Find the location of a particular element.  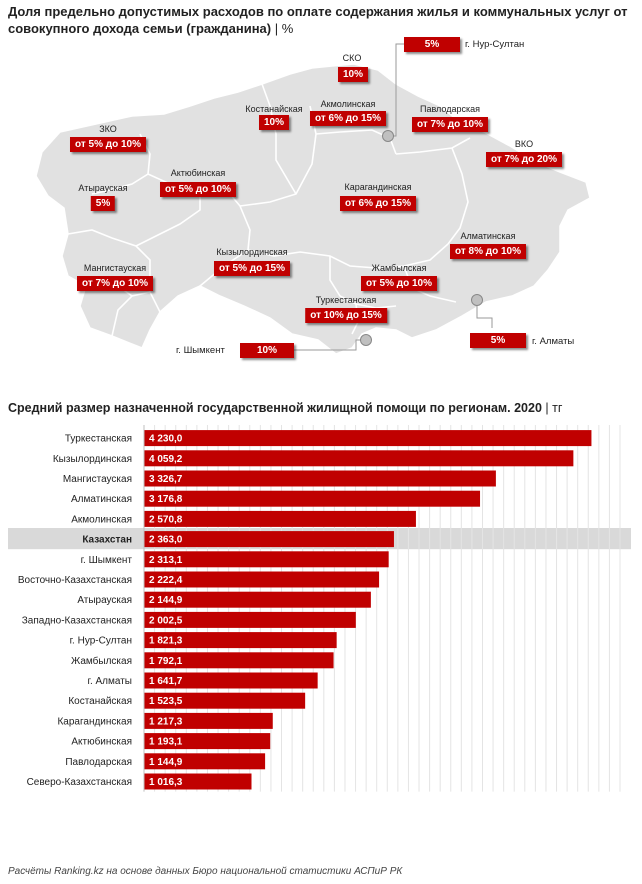

region-name-turkestan: Туркестанская is located at coordinates (346, 300).